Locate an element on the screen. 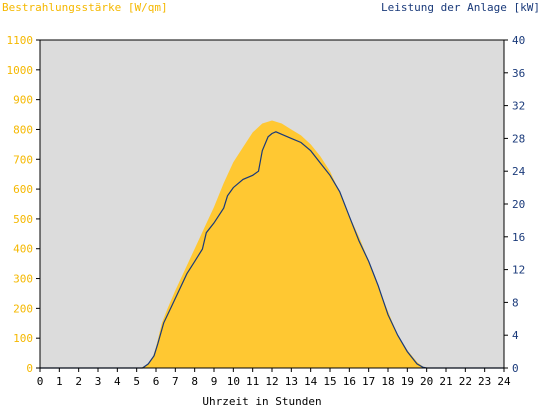 Image resolution: width=544 pixels, height=408 pixels. right-axis-title: Leistung der Anlage [kW] is located at coordinates (460, 7).